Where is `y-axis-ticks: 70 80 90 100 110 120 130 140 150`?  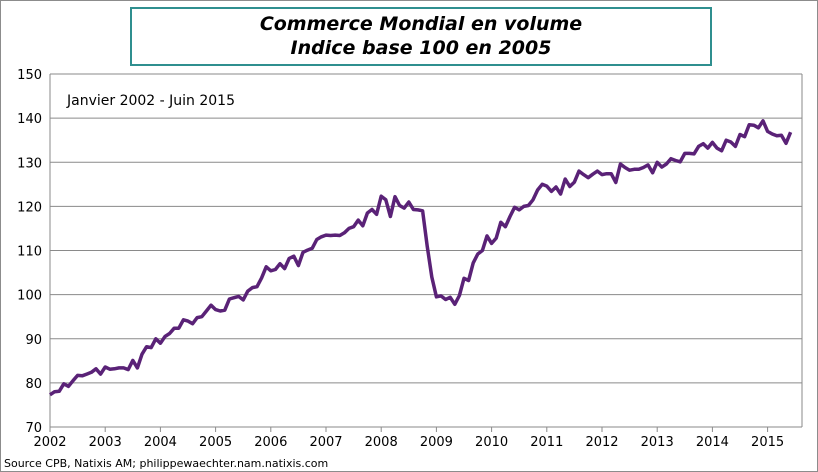 y-axis-ticks: 70 80 90 100 110 120 130 140 150 is located at coordinates (29, 252).